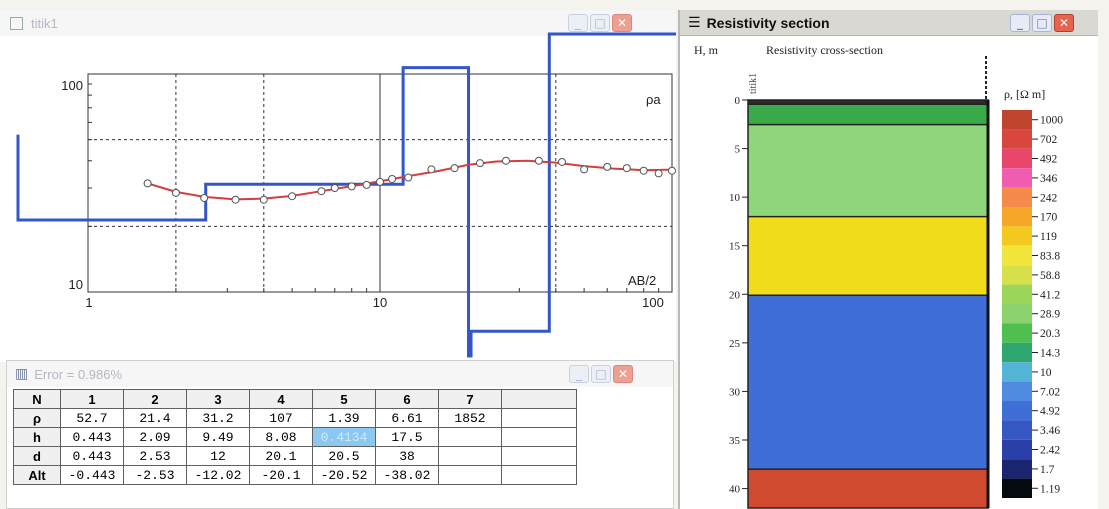 Image resolution: width=1109 pixels, height=509 pixels. Describe the element at coordinates (155, 437) in the screenshot. I see `table-cell: 2.09` at that location.